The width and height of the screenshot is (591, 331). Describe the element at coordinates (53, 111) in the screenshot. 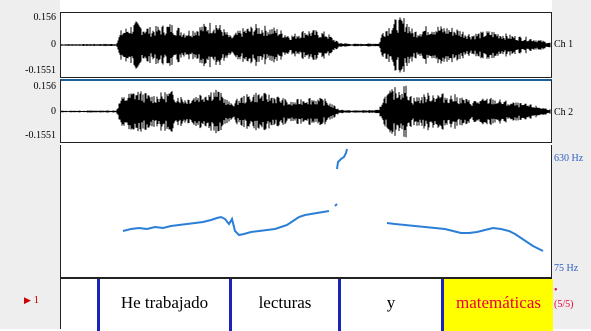

I see `ch2-zero-label: 0` at that location.